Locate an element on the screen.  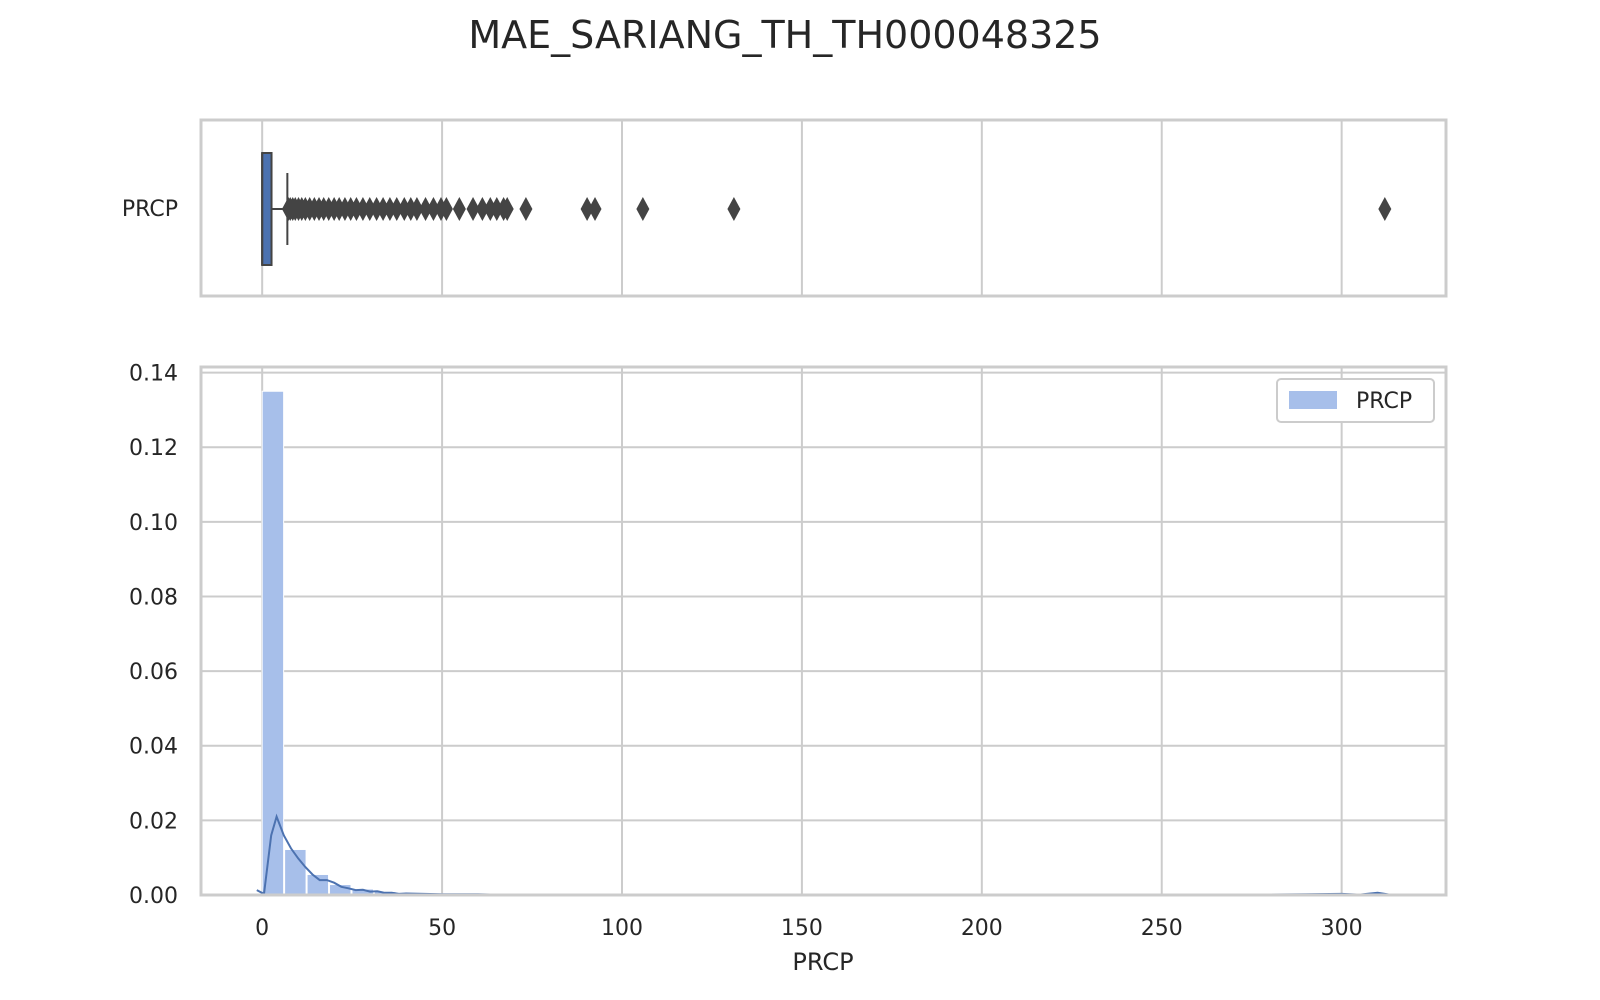
chart-title: MAE_SARIANG_TH_TH000048325 is located at coordinates (784, 35).